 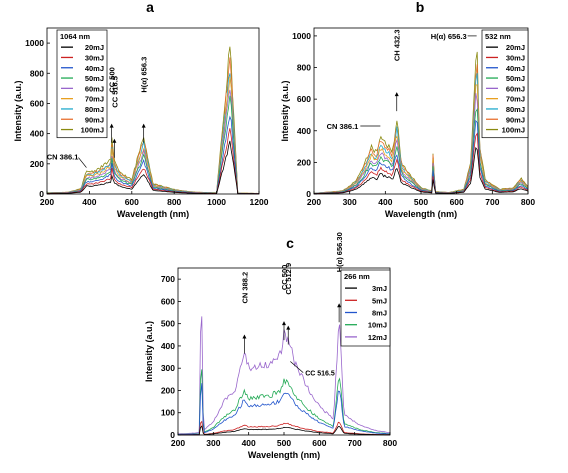 I want to click on y-tick-label: 700, so click(x=168, y=279).